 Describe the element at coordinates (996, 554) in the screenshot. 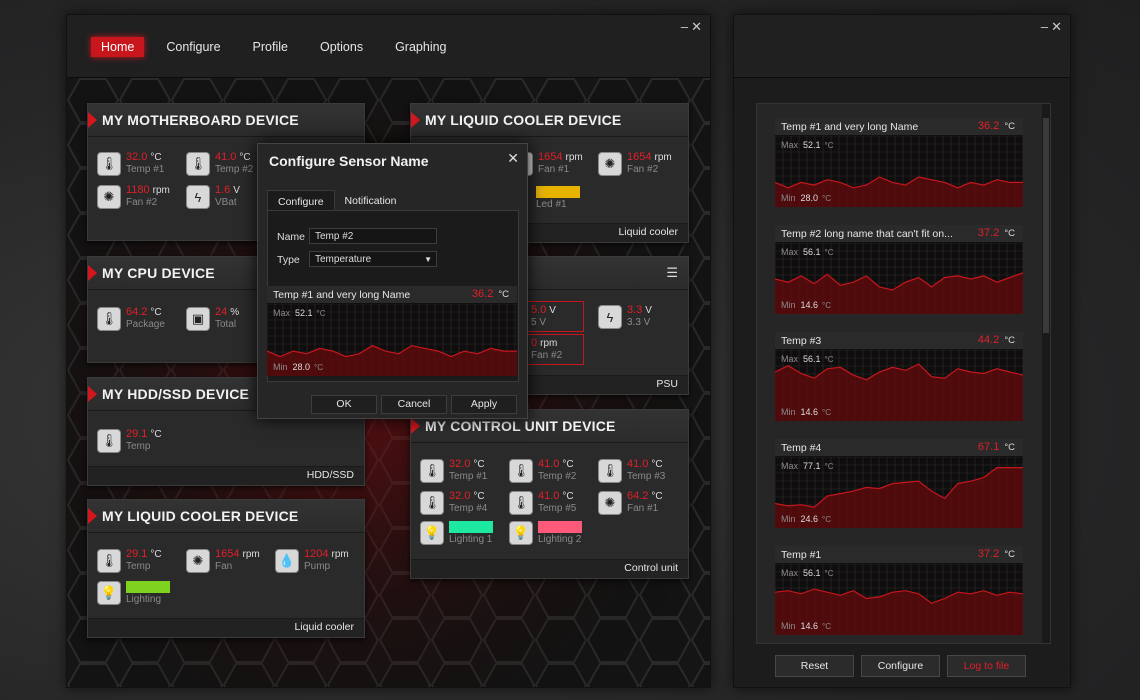

I see `graph-value: 37.2 °C` at that location.